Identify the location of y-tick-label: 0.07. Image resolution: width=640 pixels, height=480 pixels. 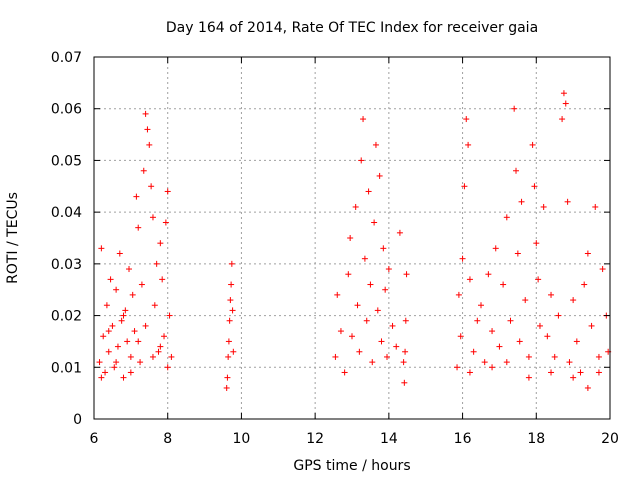
(66, 58).